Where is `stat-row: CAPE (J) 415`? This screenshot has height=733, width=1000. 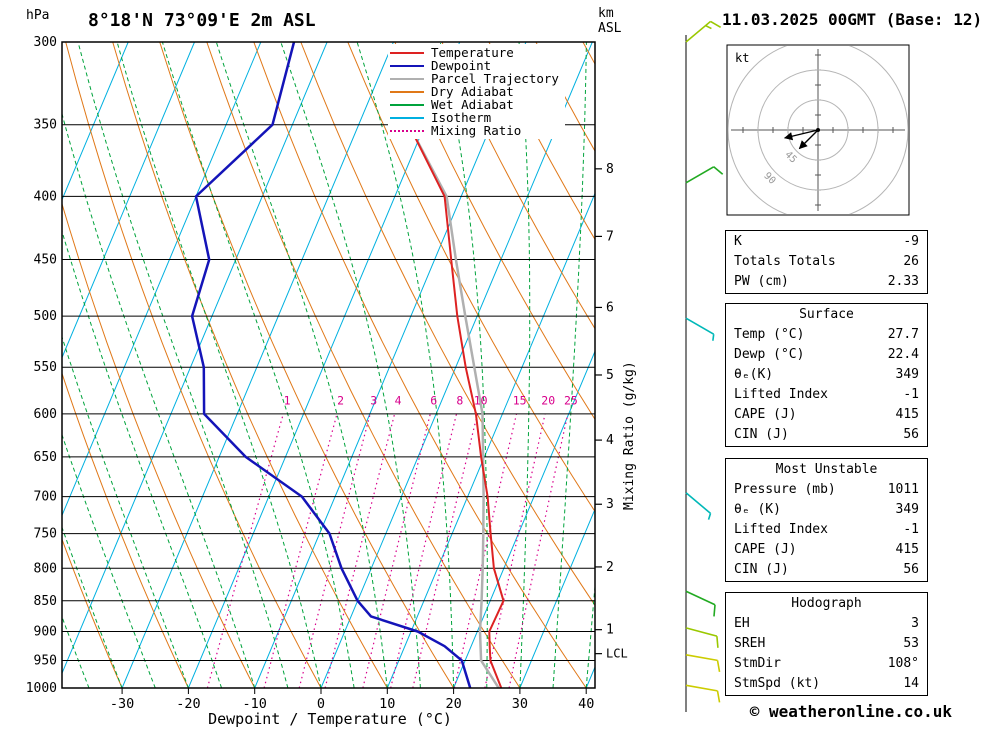 stat-row: CAPE (J) 415 is located at coordinates (826, 415).